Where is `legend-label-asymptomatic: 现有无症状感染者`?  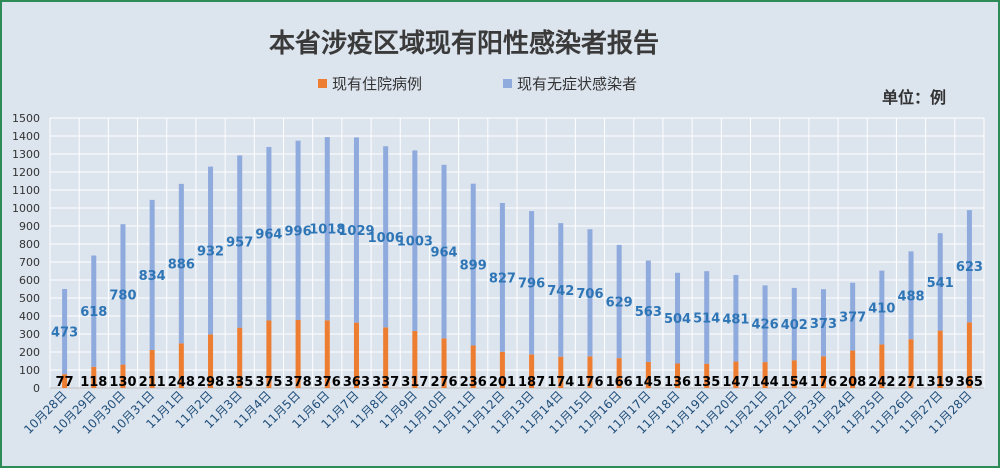
legend-label-asymptomatic: 现有无症状感染者 is located at coordinates (577, 84).